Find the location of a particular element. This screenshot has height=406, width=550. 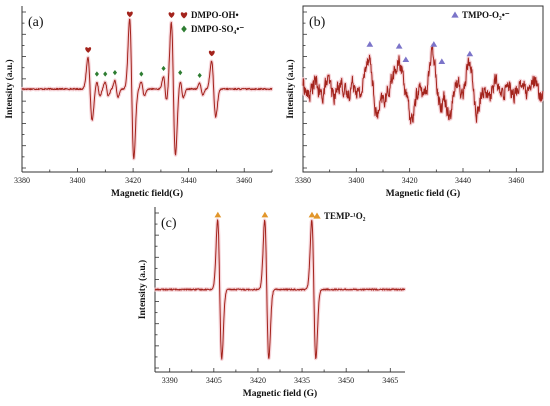

legend-label: DMPO-OH• is located at coordinates (215, 15).